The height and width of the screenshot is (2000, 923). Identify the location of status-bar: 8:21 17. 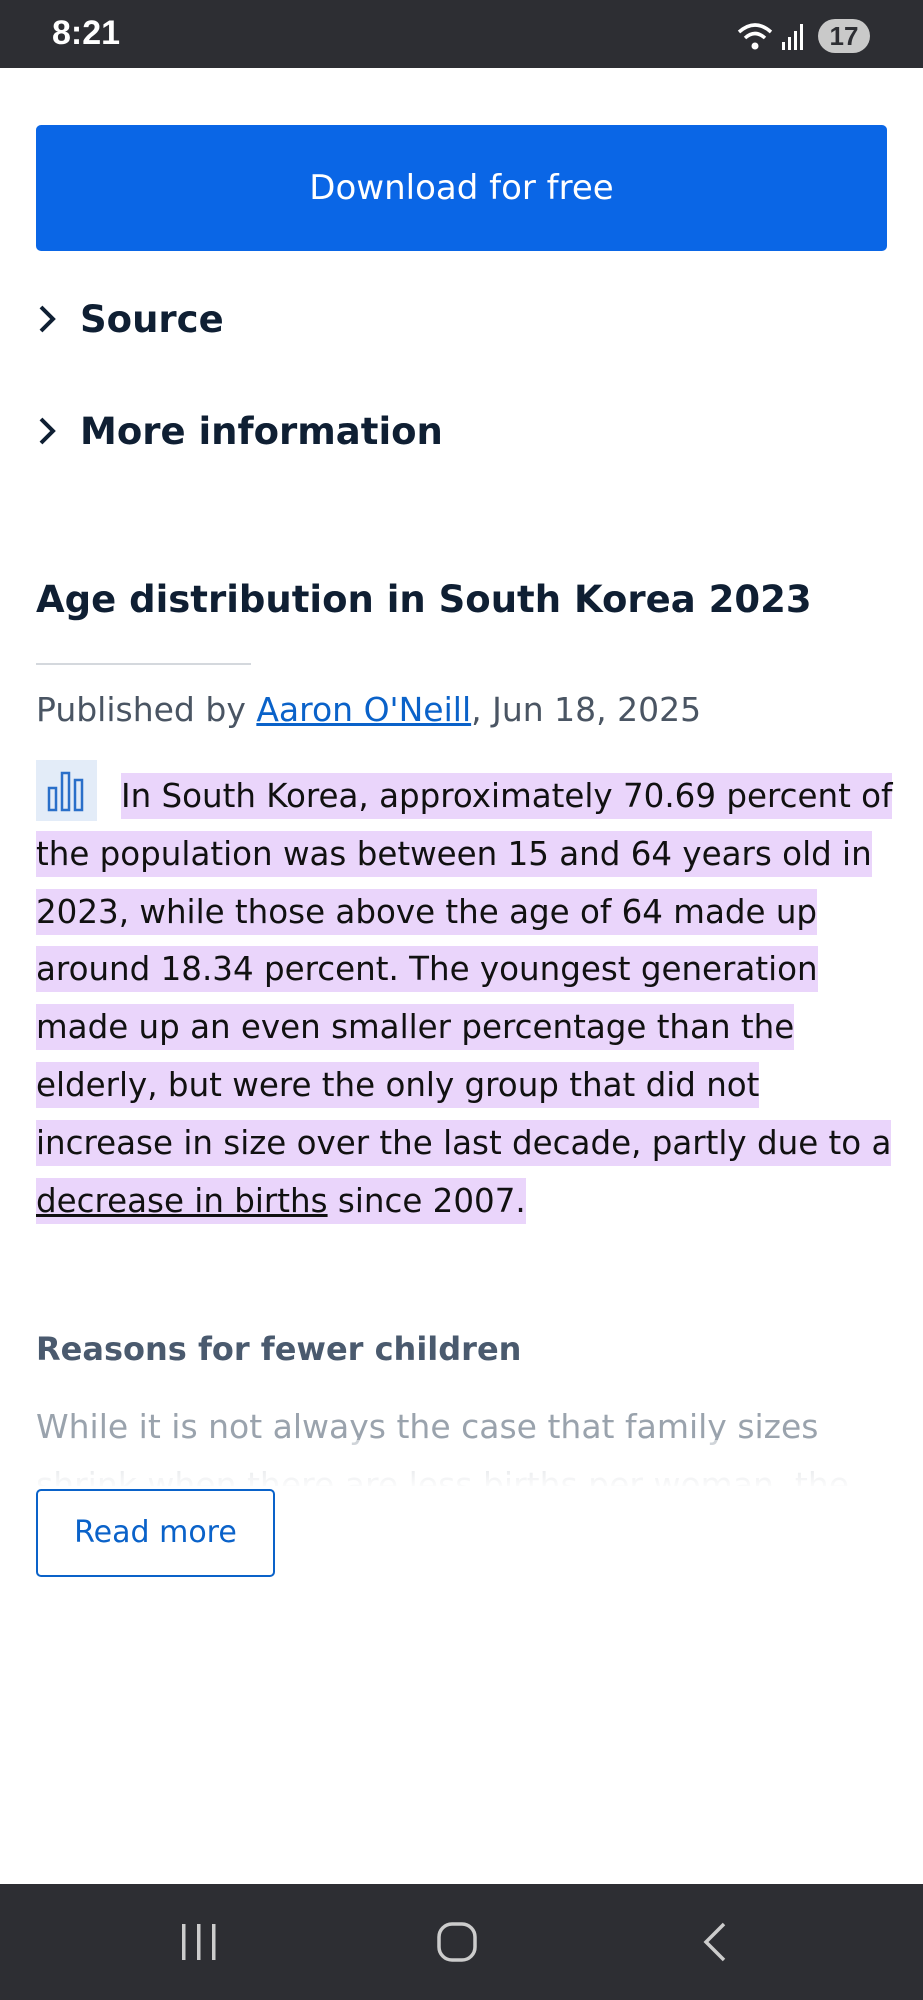
(461, 34).